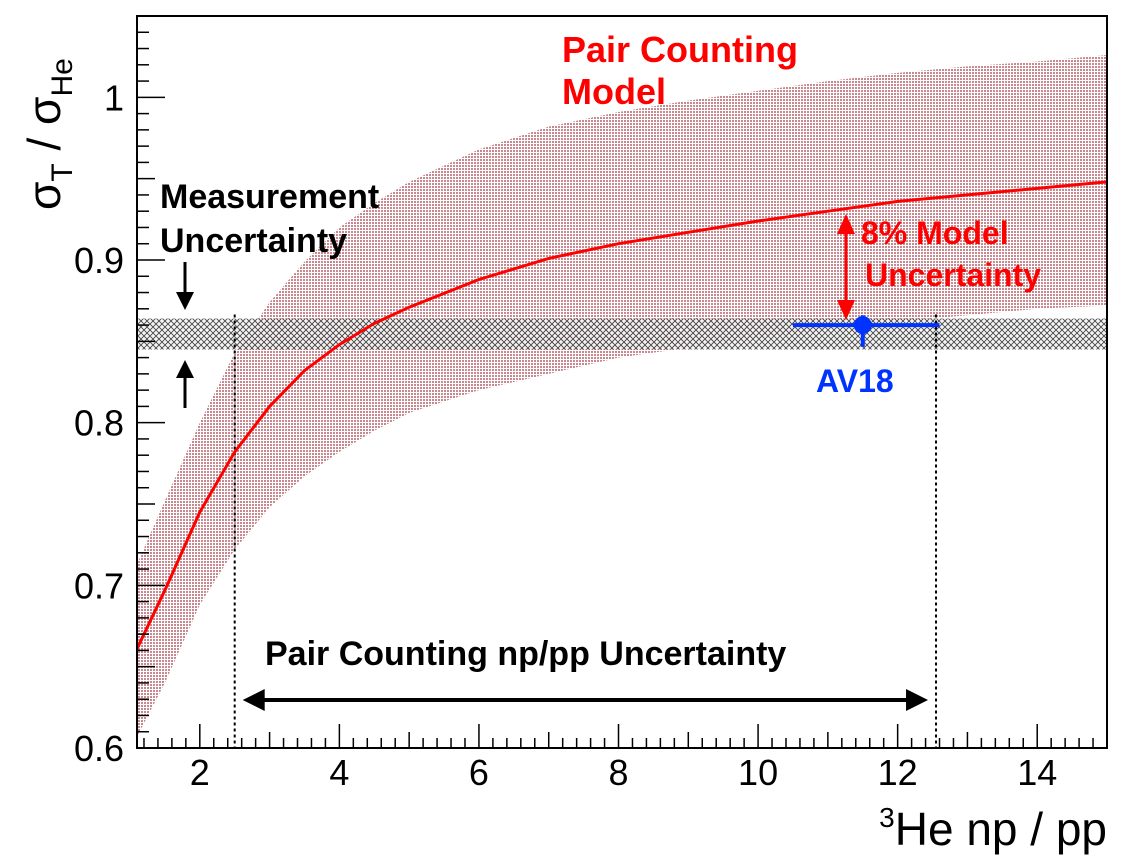 The image size is (1127, 868). What do you see at coordinates (253, 700) in the screenshot?
I see `np-pp-arrow-left-head` at bounding box center [253, 700].